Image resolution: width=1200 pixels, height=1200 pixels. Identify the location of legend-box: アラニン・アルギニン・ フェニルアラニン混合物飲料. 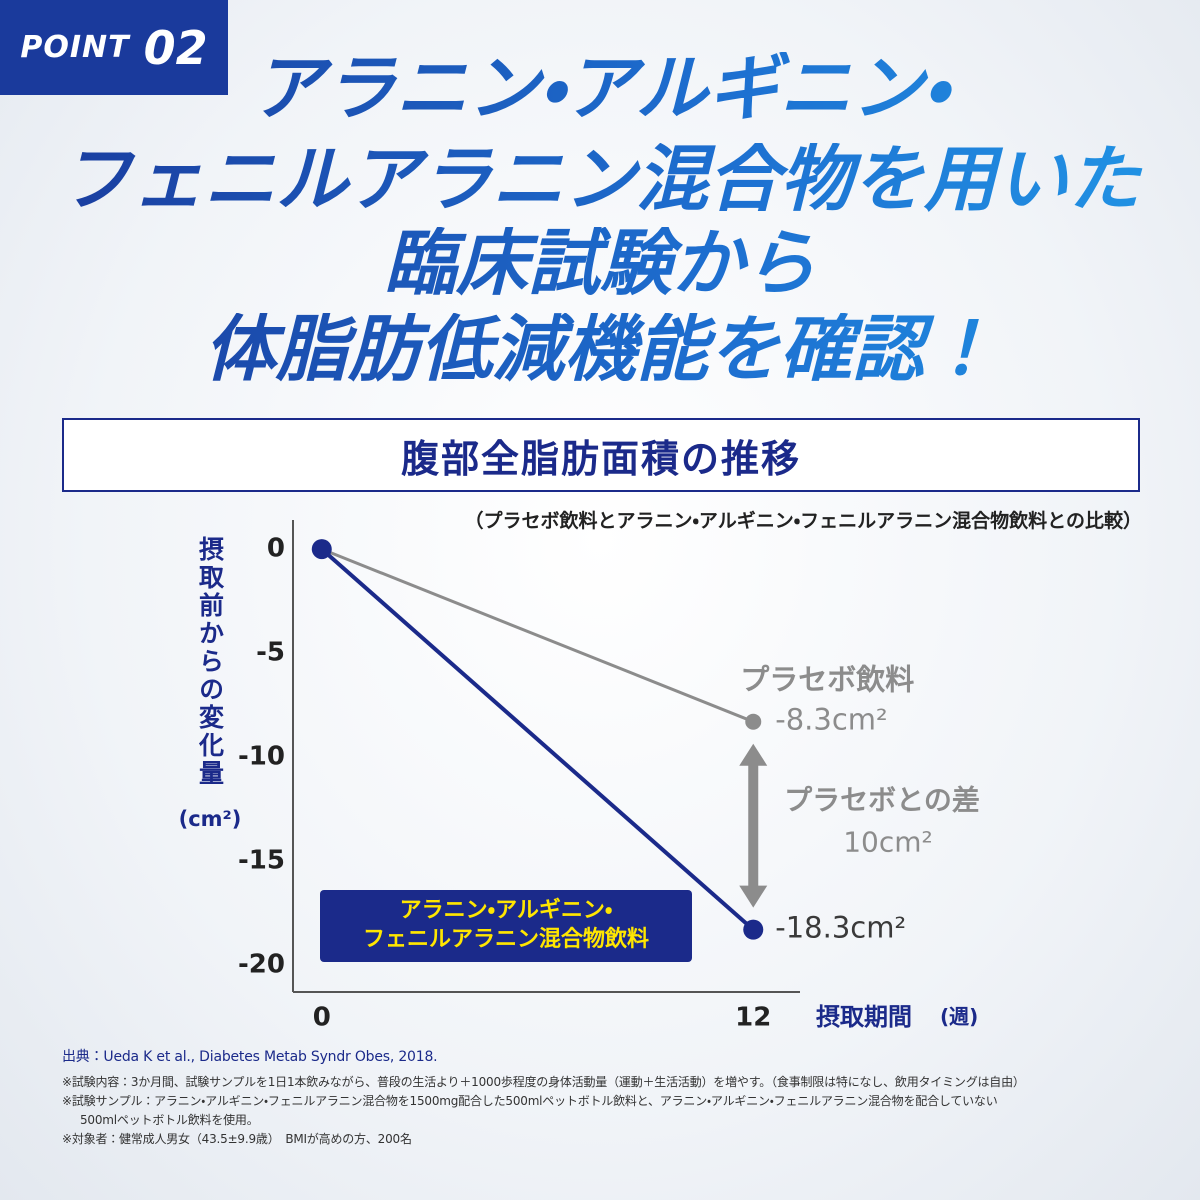
(506, 926).